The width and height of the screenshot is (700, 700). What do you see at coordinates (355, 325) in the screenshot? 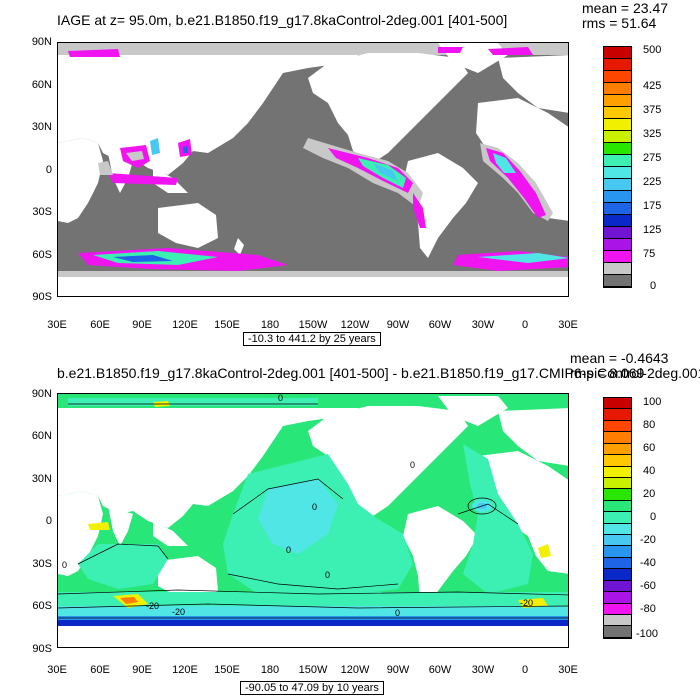
I see `panel1-lon-label: 120W` at bounding box center [355, 325].